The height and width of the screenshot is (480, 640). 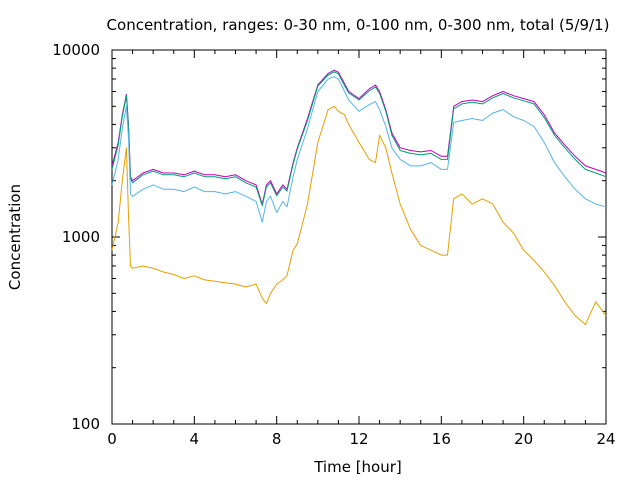 What do you see at coordinates (441, 439) in the screenshot?
I see `x-tick-label: 16` at bounding box center [441, 439].